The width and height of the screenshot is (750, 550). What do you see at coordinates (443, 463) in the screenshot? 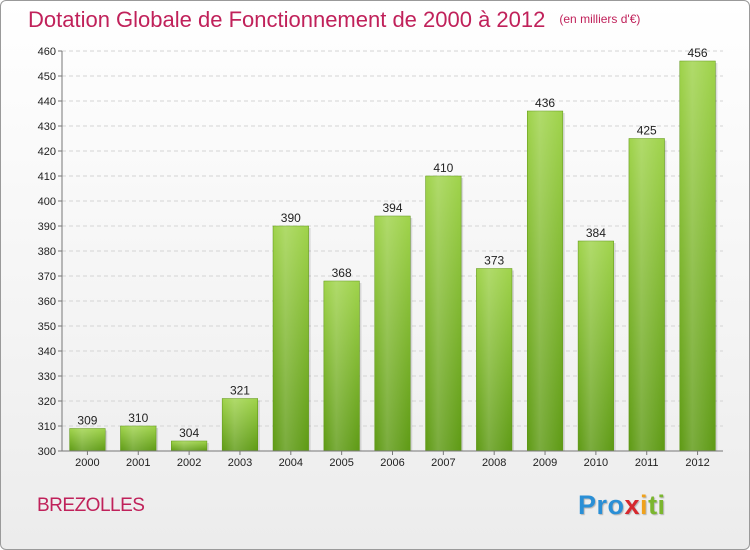
I see `x-tick-label: 2007` at bounding box center [443, 463].